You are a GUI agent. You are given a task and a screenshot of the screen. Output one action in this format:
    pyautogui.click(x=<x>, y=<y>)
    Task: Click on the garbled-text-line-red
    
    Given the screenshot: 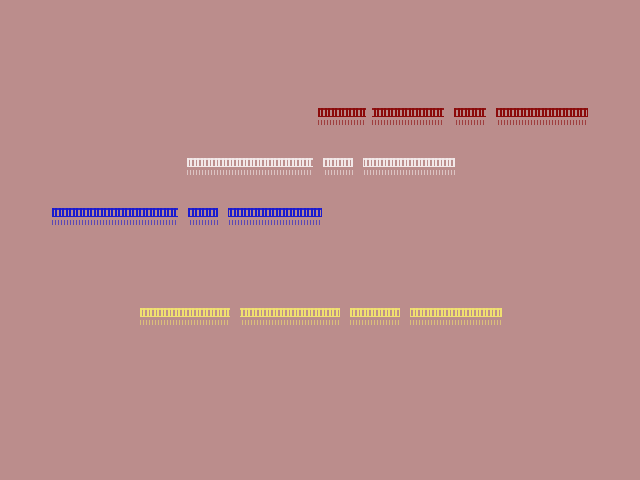 What is the action you would take?
    pyautogui.click(x=453, y=116)
    